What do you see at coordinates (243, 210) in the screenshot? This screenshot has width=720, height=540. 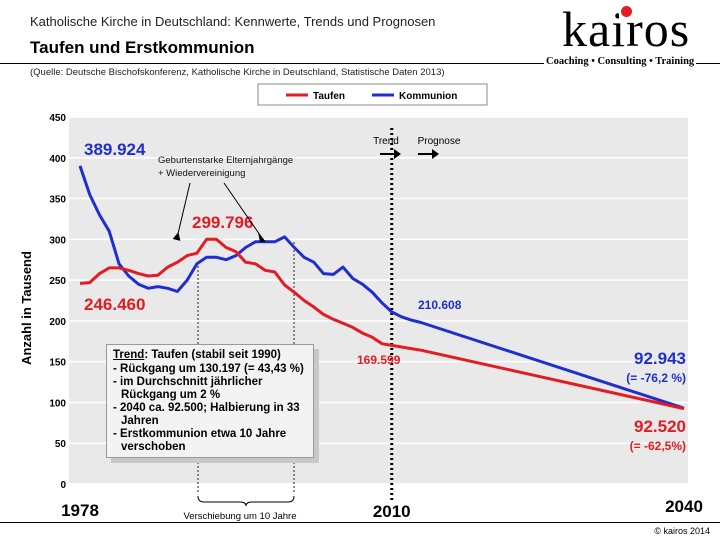 I see `arrow-geburtenstark-right` at bounding box center [243, 210].